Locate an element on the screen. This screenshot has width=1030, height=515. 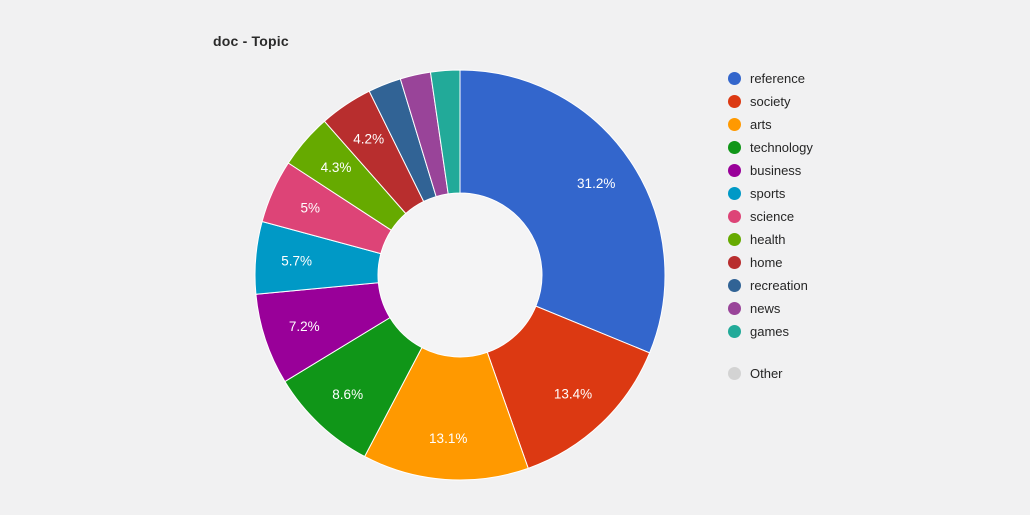
pie-slice-arts is located at coordinates (446, 413).